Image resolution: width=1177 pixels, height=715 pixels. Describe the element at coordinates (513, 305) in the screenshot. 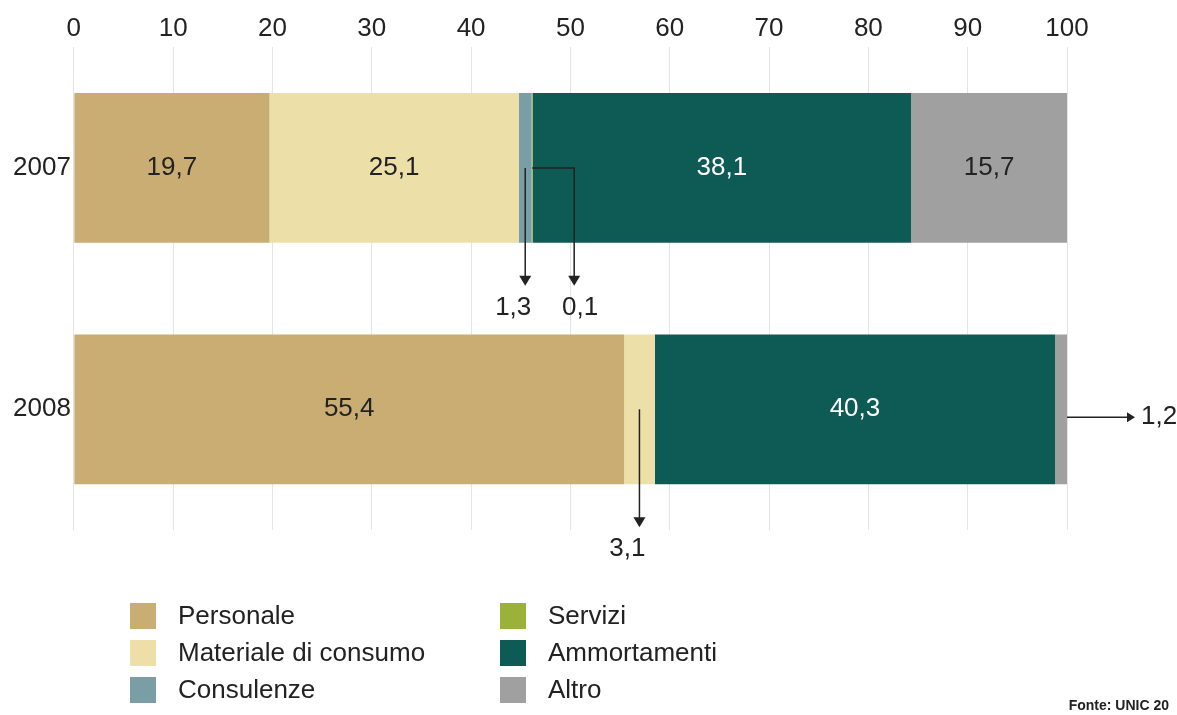

I see `data-label: 1,3` at that location.